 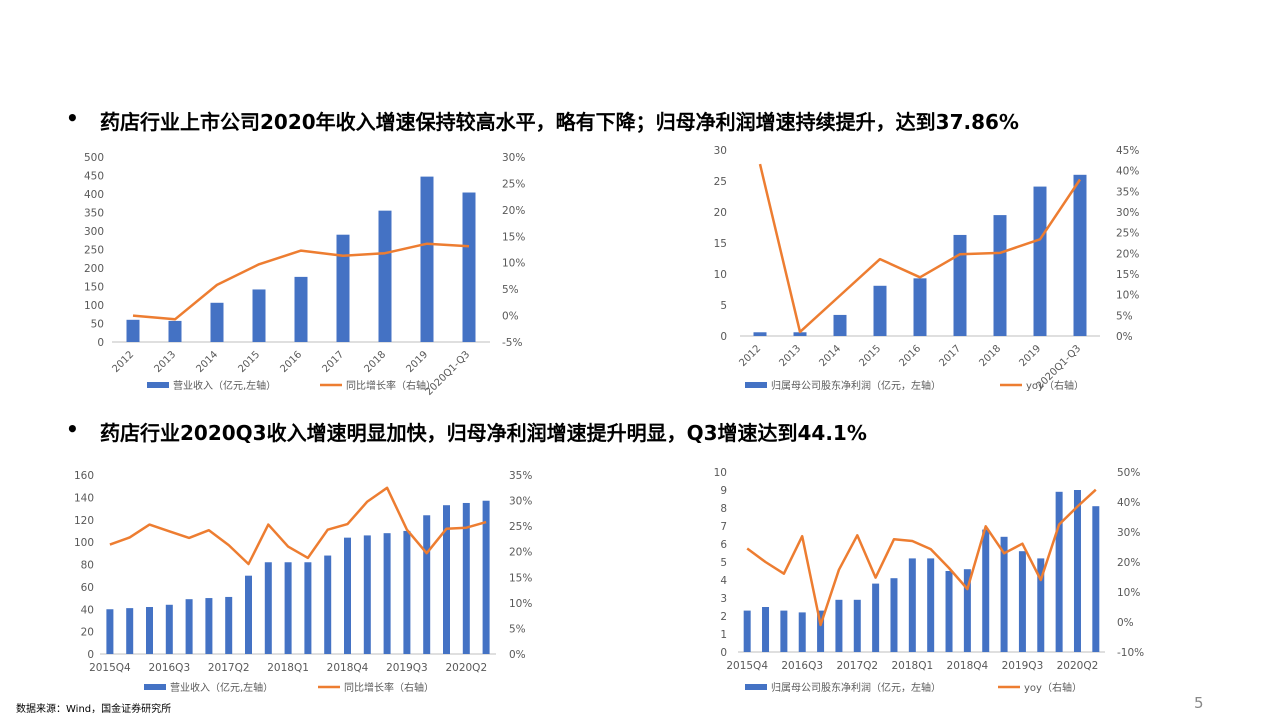 What do you see at coordinates (84, 498) in the screenshot?
I see `left-axis-tick-label: 140` at bounding box center [84, 498].